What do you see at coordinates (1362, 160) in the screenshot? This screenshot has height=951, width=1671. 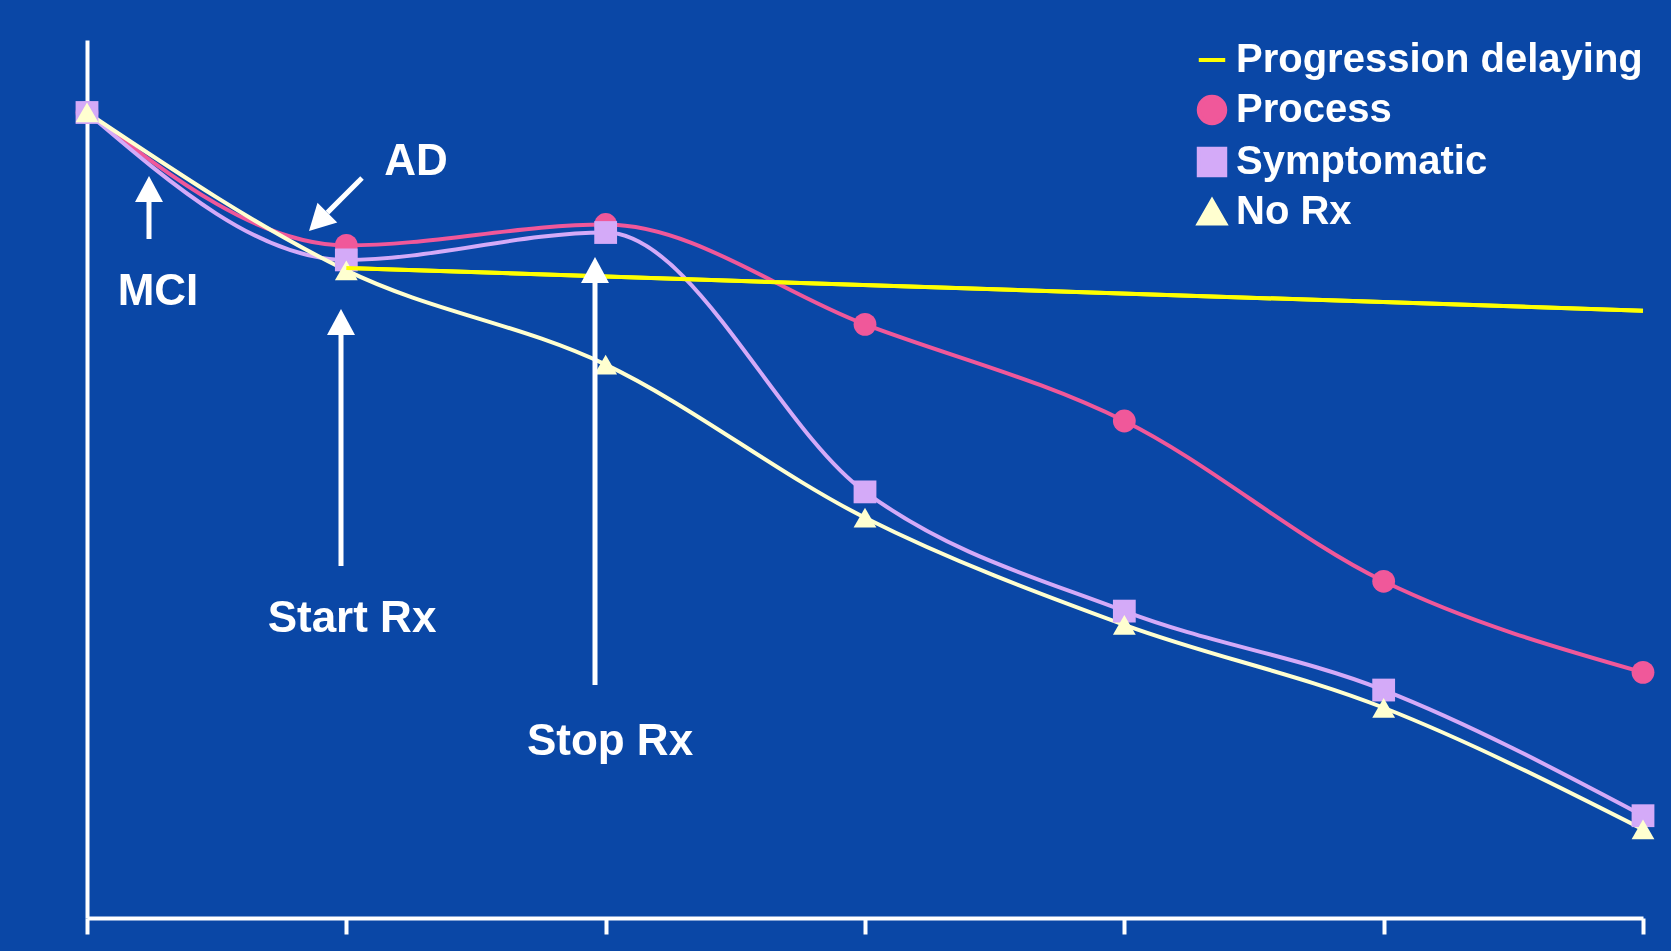 I see `legend-label: Symptomatic` at bounding box center [1362, 160].